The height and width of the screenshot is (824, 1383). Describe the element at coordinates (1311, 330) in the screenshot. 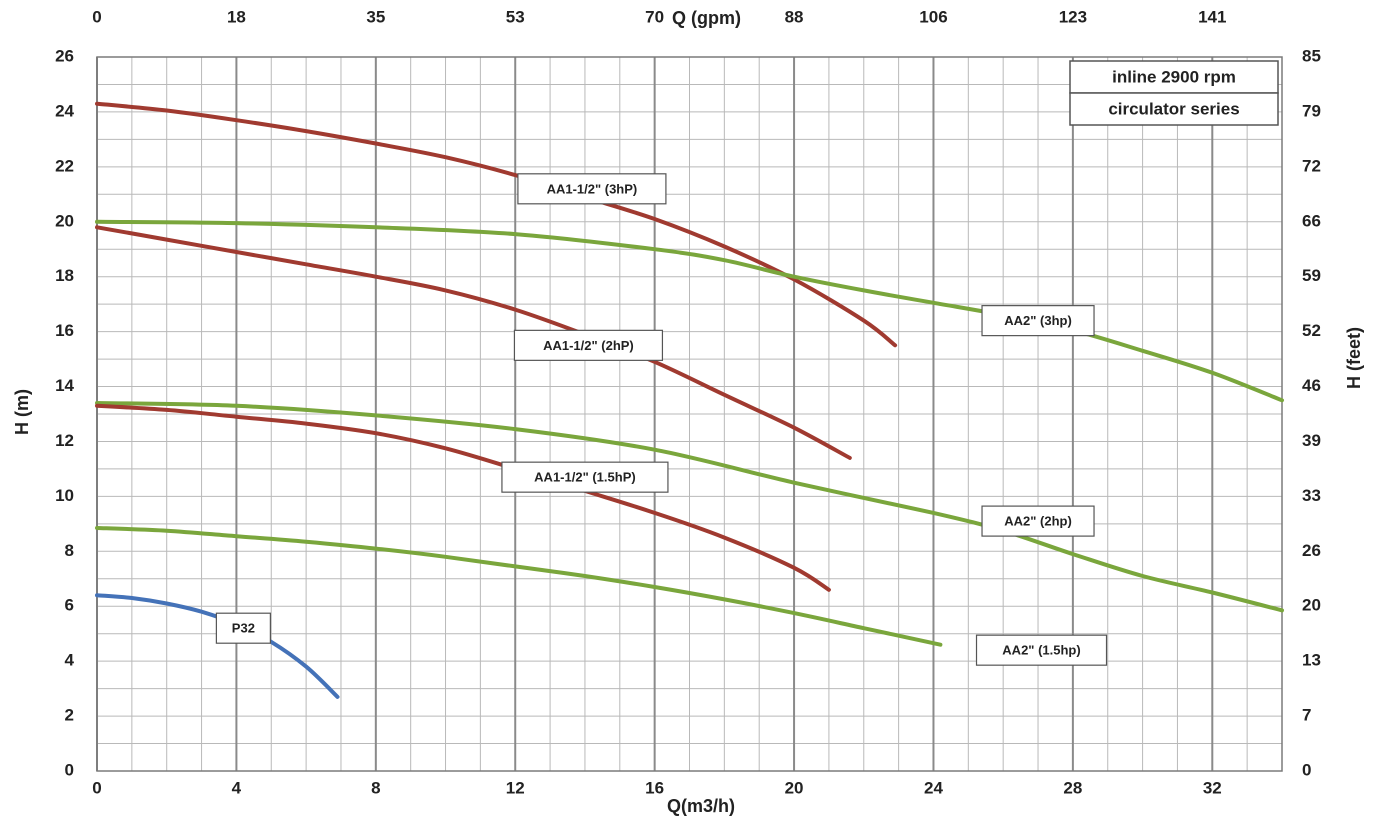

I see `y-right-tick-label: 52` at that location.